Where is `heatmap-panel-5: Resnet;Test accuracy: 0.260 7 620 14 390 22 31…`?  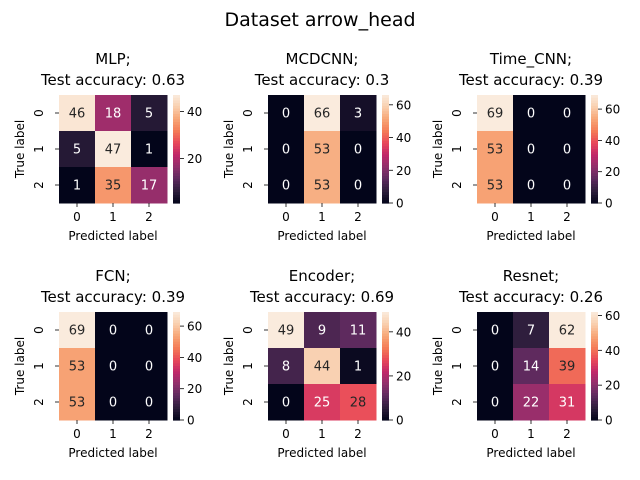 heatmap-panel-5: Resnet;Test accuracy: 0.260 7 620 14 390 22 31… is located at coordinates (525, 363).